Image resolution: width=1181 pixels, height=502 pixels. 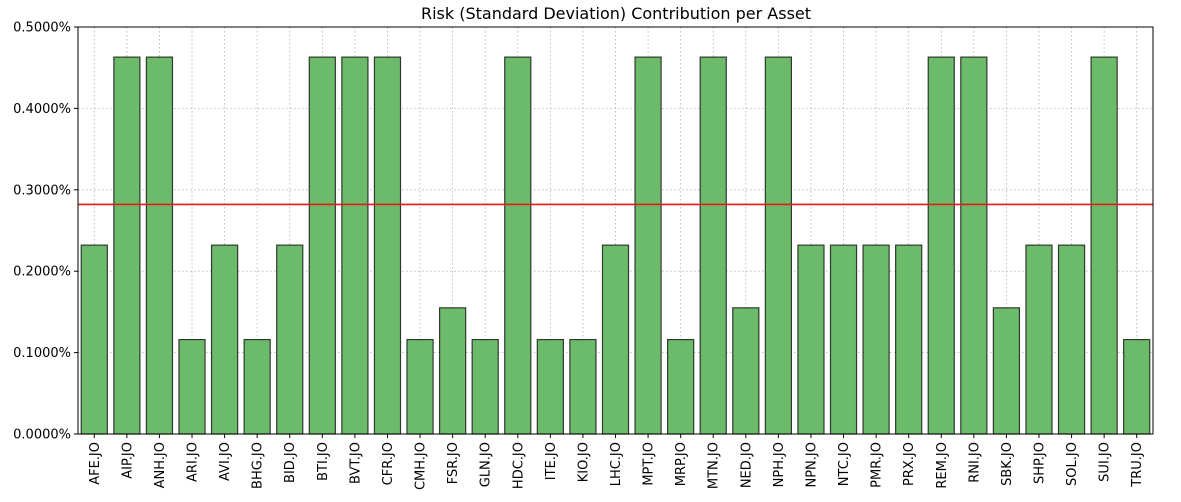 What do you see at coordinates (550, 386) in the screenshot?
I see `bar-ite-jo` at bounding box center [550, 386].